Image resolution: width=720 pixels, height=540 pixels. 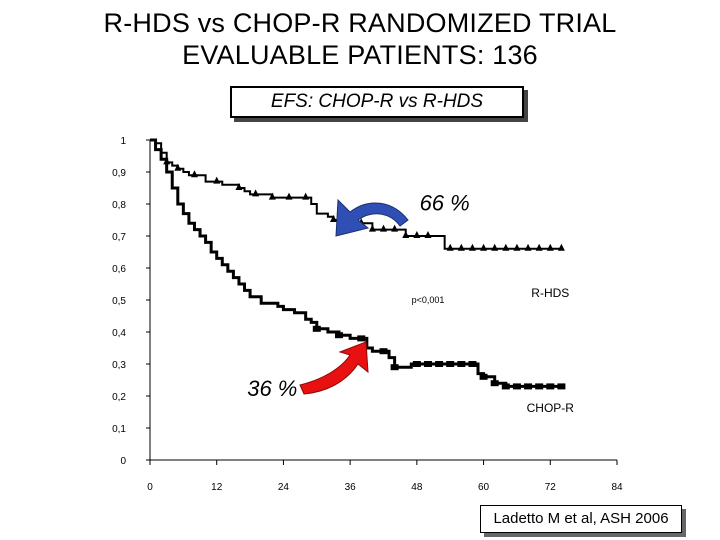 I want to click on x-tick-label: 84, so click(x=617, y=487).